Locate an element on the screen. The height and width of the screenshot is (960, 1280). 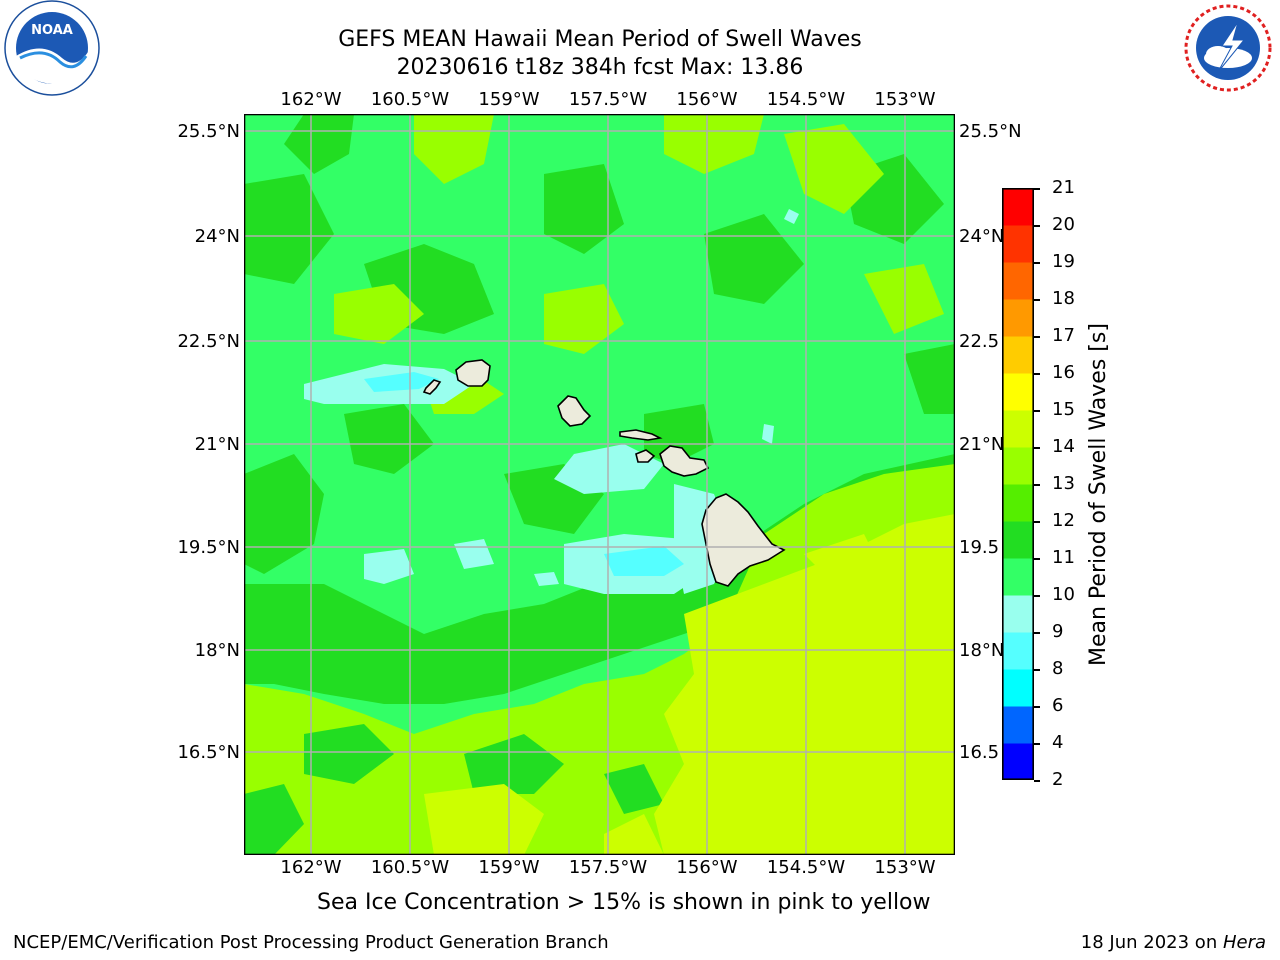
nws-logo is located at coordinates (1228, 50).